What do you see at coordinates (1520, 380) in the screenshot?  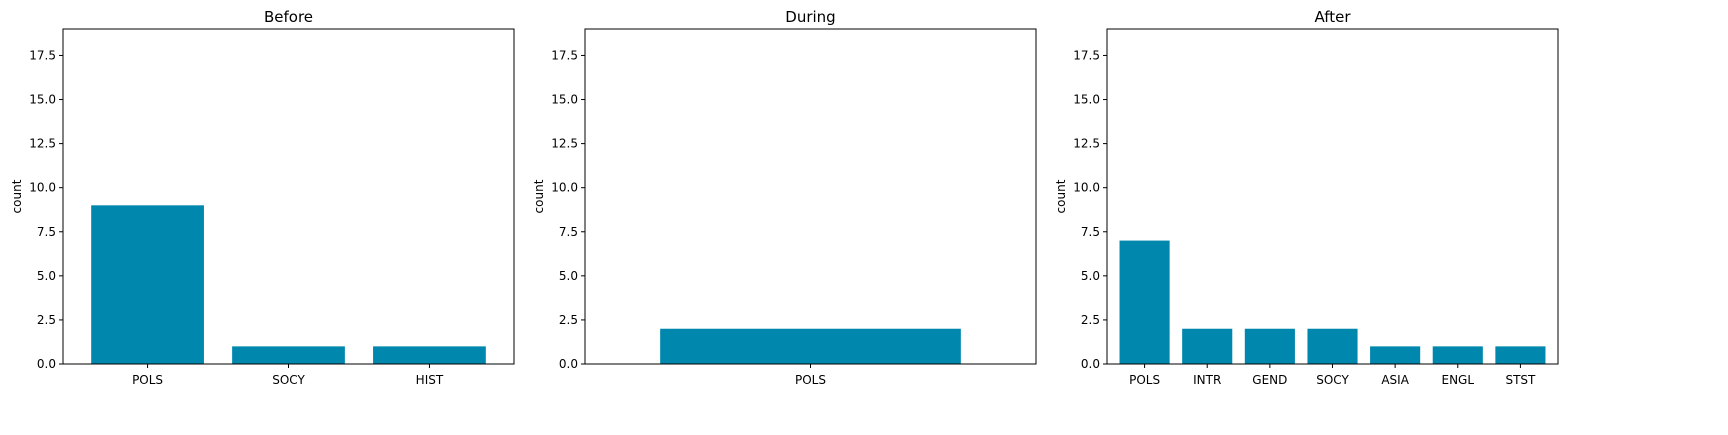 I see `x-tick-label: STST` at bounding box center [1520, 380].